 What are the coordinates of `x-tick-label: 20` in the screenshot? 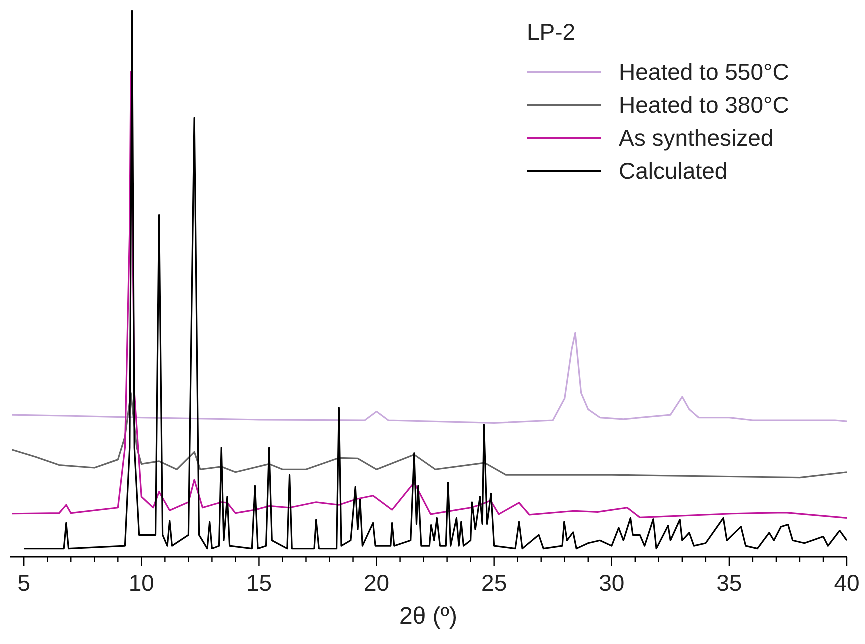 It's located at (377, 583).